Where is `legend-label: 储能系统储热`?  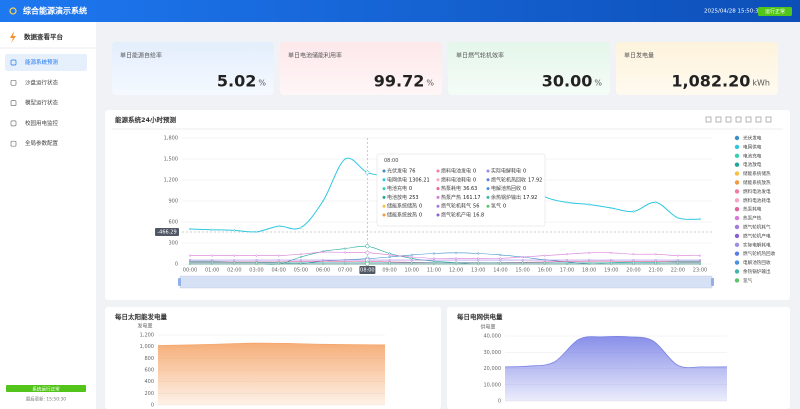 legend-label: 储能系统储热 is located at coordinates (757, 173).